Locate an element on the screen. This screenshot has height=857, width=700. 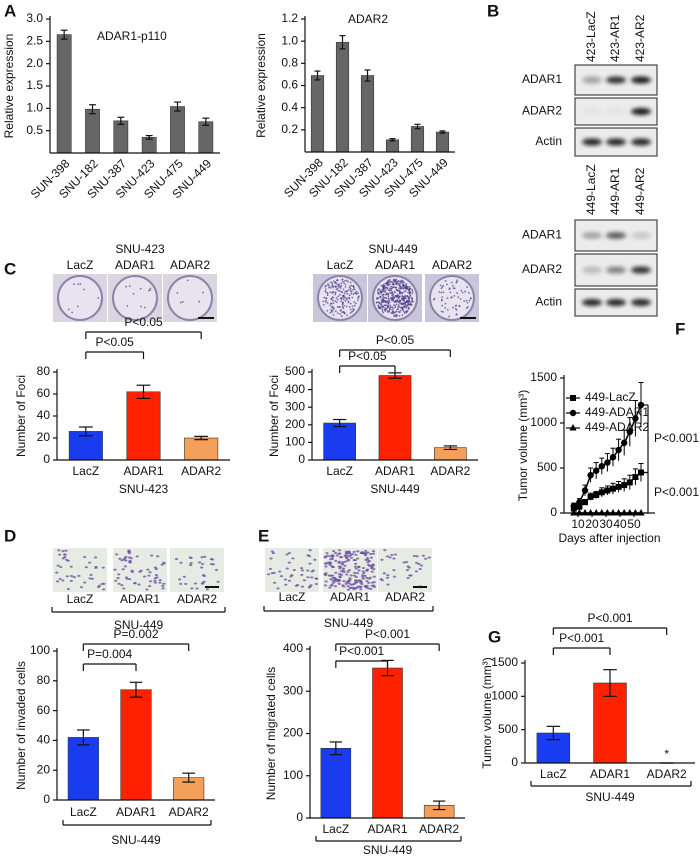
y-tick-label: 1500 is located at coordinates (504, 662).